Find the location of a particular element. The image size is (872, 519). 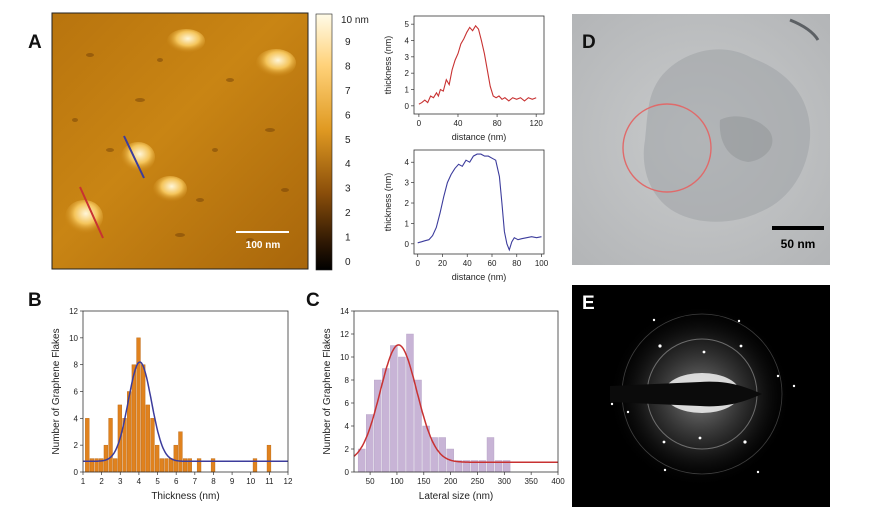

y-tick-label: 1 is located at coordinates (407, 90).